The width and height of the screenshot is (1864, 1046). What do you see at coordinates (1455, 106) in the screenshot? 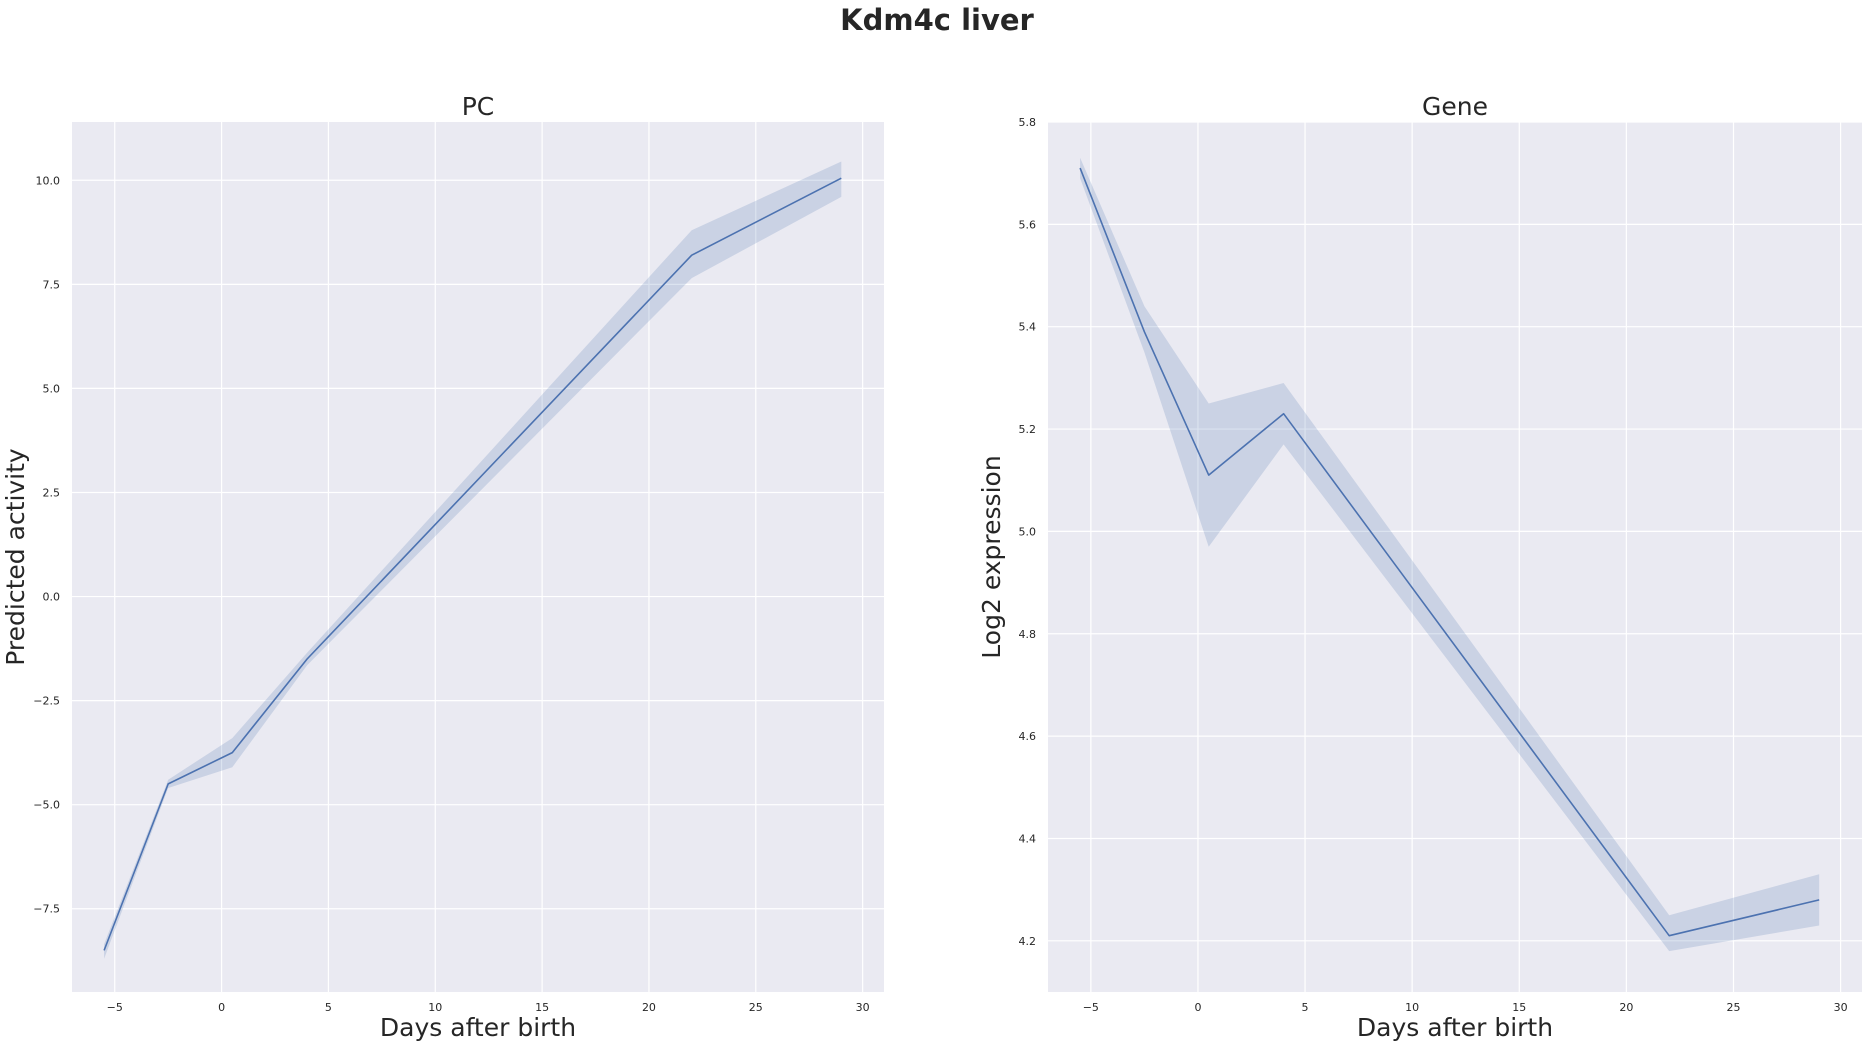
I see `panel-title: Gene` at bounding box center [1455, 106].